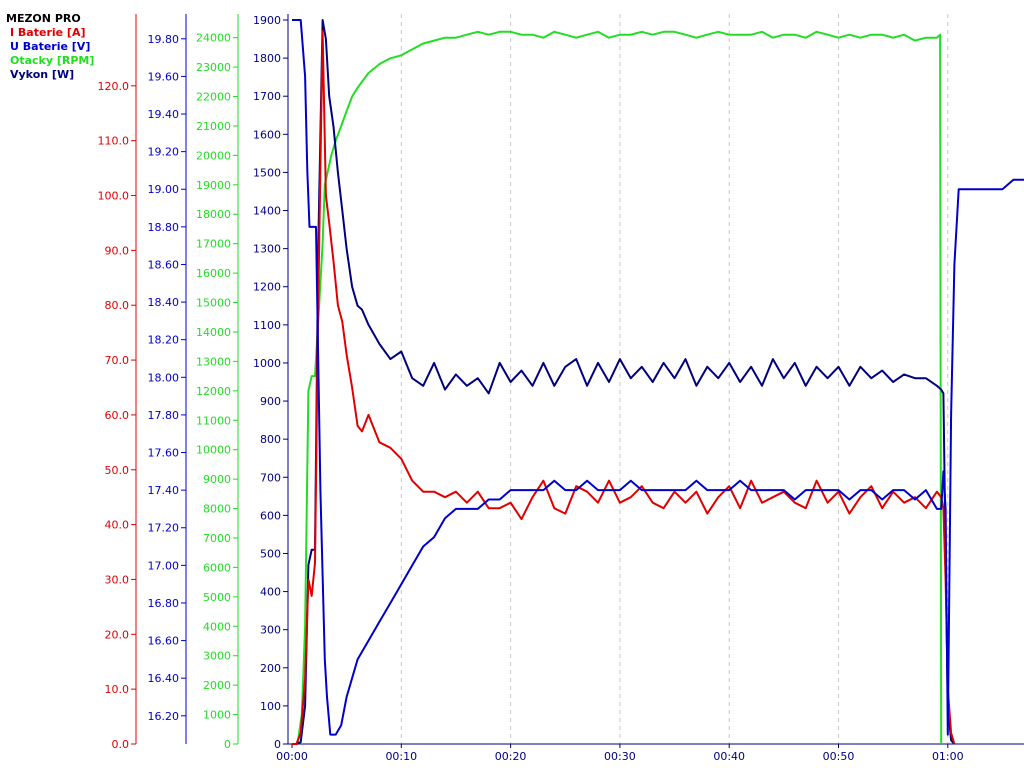  What do you see at coordinates (164, 76) in the screenshot?
I see `y-tick-label-1-17: 19.60` at bounding box center [164, 76].